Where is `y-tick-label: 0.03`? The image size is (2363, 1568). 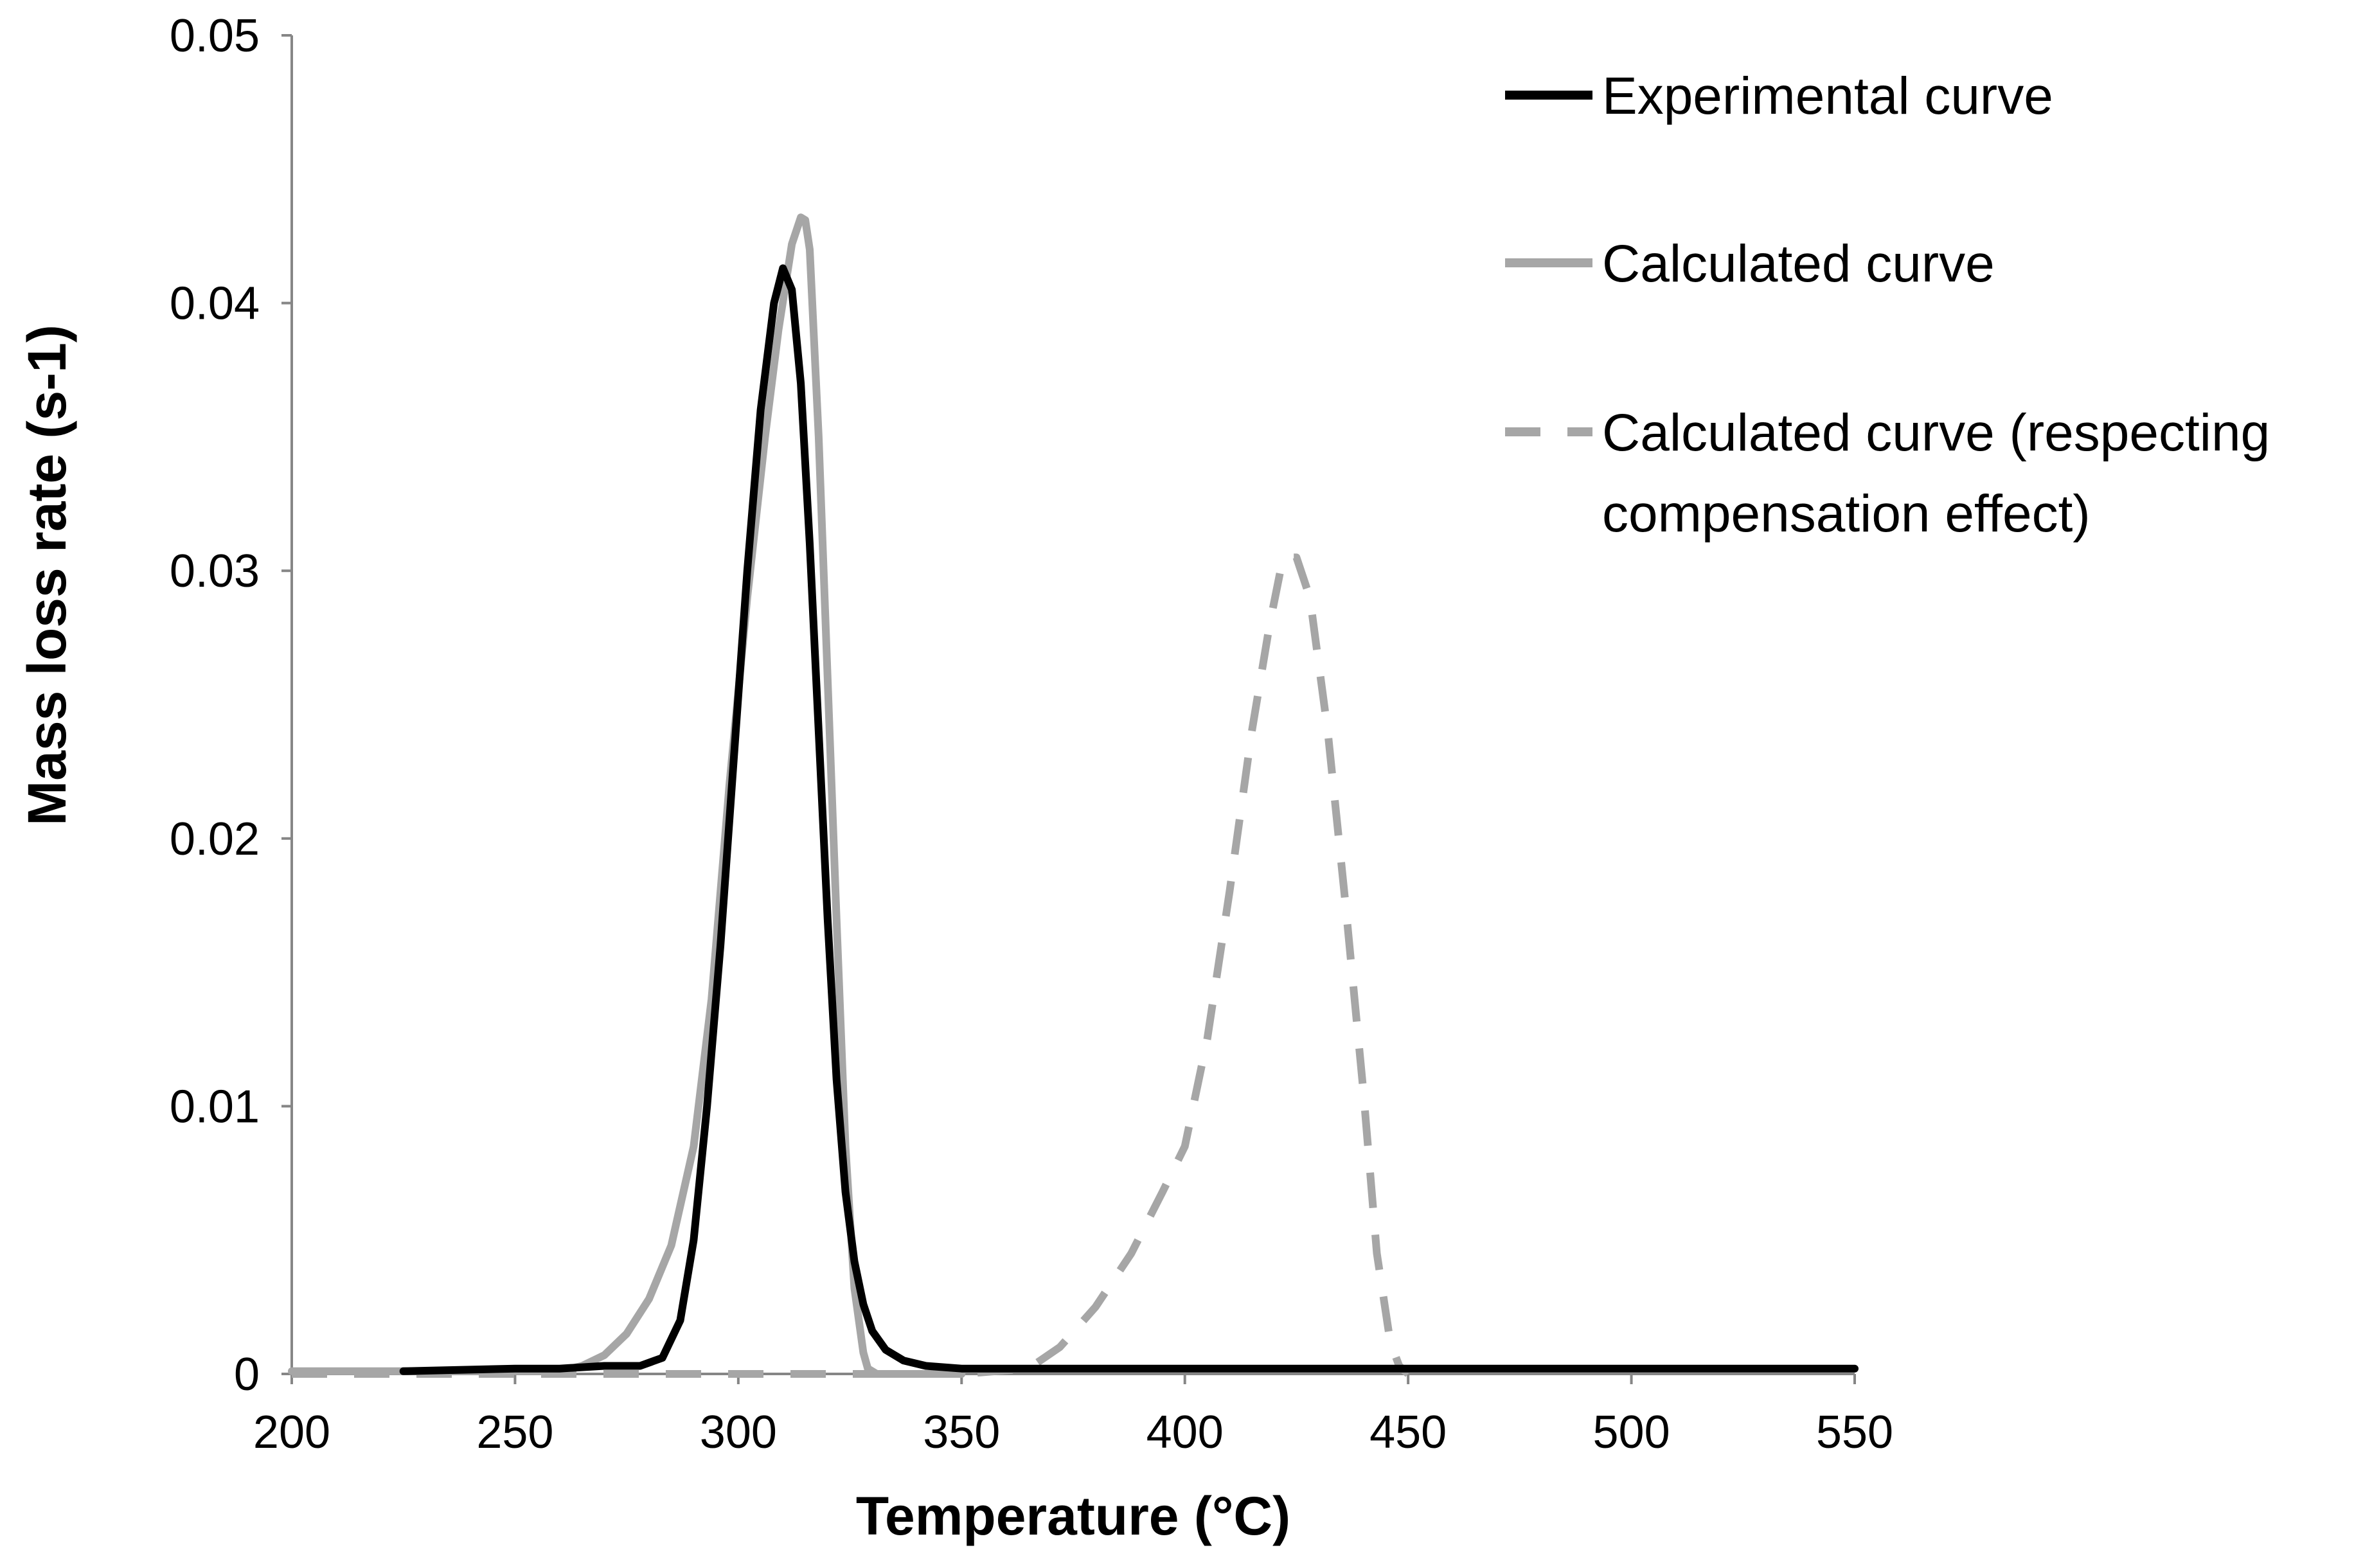
y-tick-label: 0.03 is located at coordinates (215, 571).